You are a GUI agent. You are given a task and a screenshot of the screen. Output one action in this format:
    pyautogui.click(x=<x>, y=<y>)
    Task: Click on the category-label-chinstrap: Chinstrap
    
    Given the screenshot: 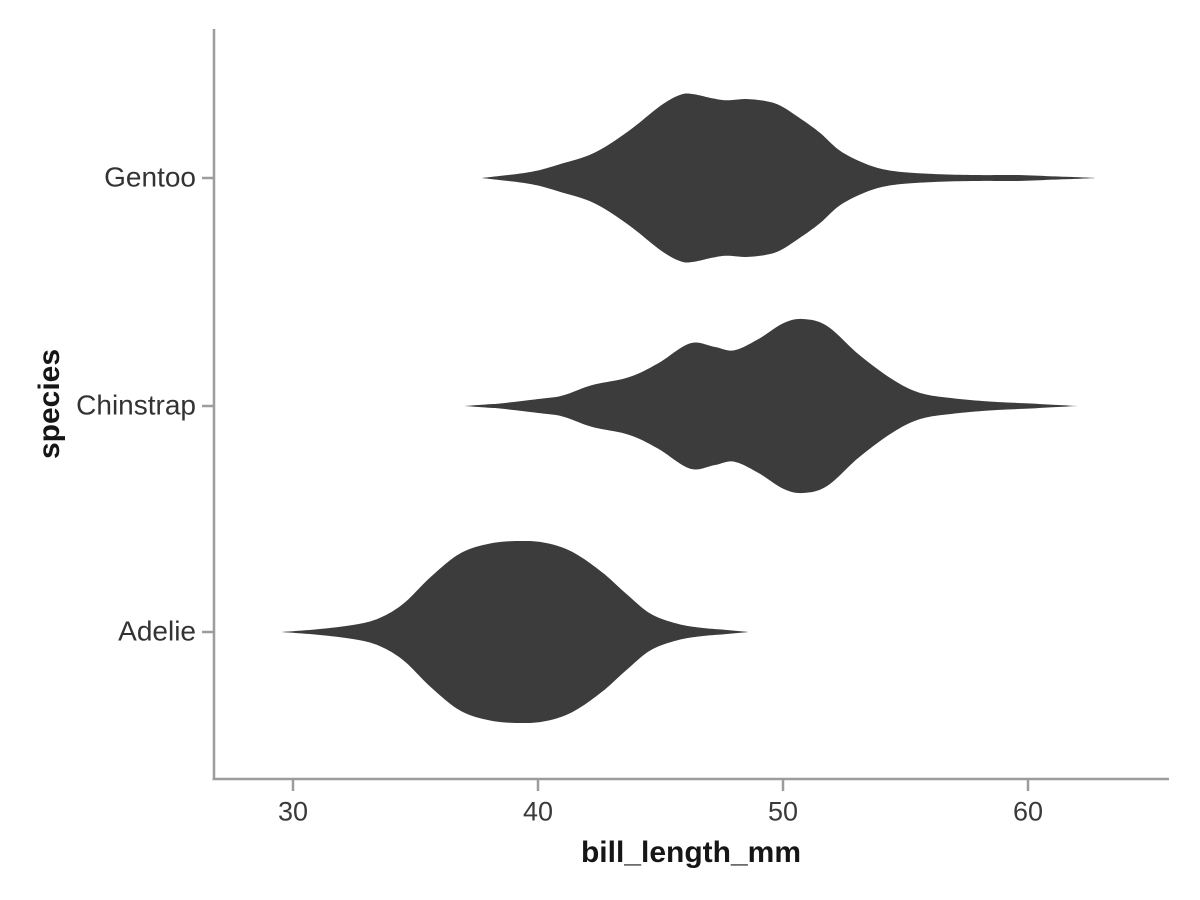 What is the action you would take?
    pyautogui.click(x=136, y=405)
    